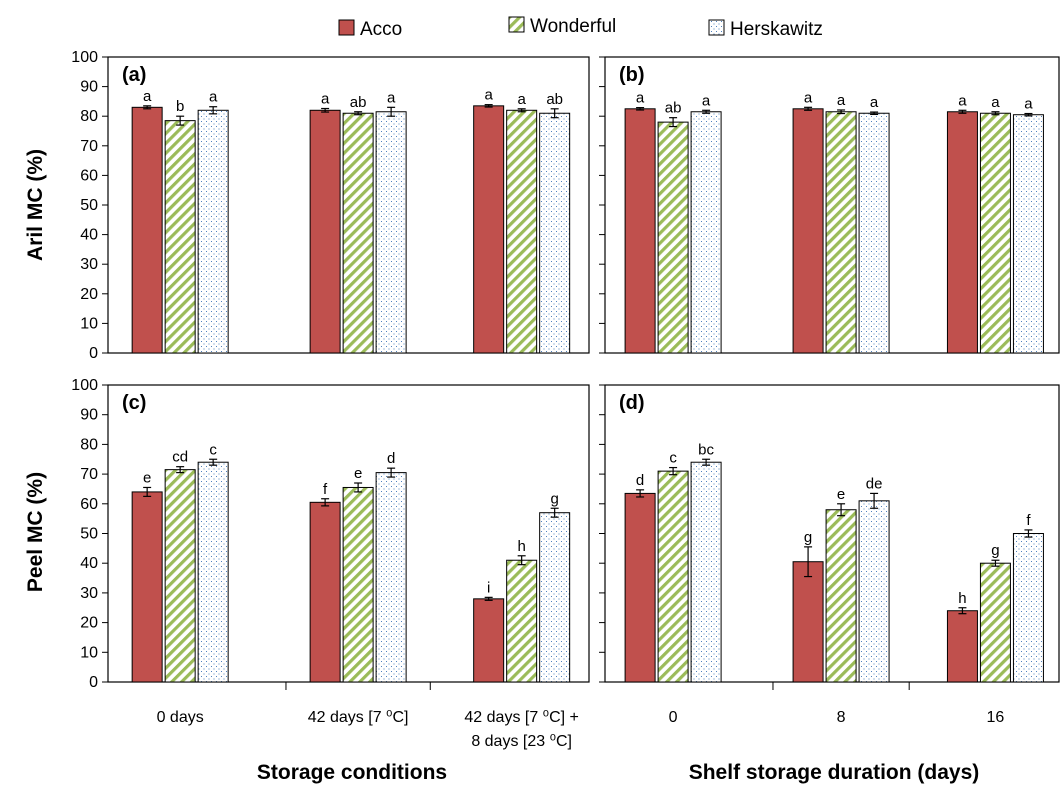 The width and height of the screenshot is (1060, 785). I want to click on panel-label: (c), so click(134, 403).